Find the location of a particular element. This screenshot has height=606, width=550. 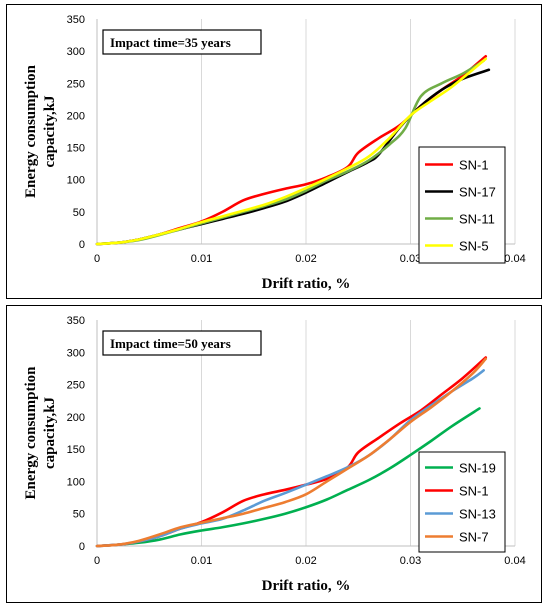

legend: SN-1 SN-17 SN-11 SN-5 is located at coordinates (462, 205).